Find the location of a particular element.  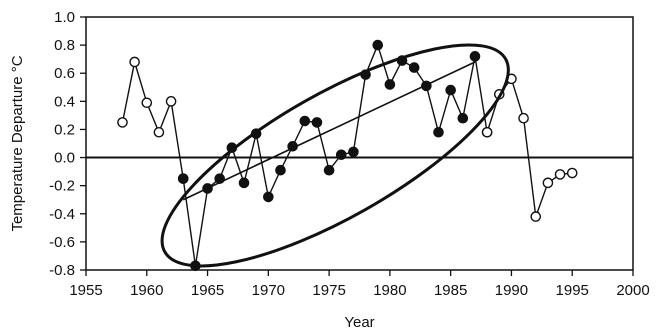

x-axis-title: Year is located at coordinates (359, 322).